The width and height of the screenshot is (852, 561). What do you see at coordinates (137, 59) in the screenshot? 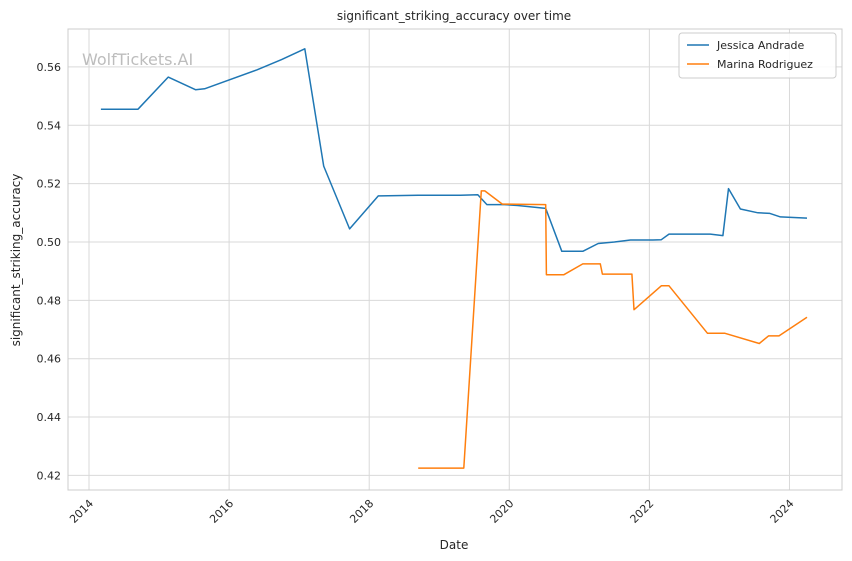
I see `watermark: WolfTickets.AI` at bounding box center [137, 59].